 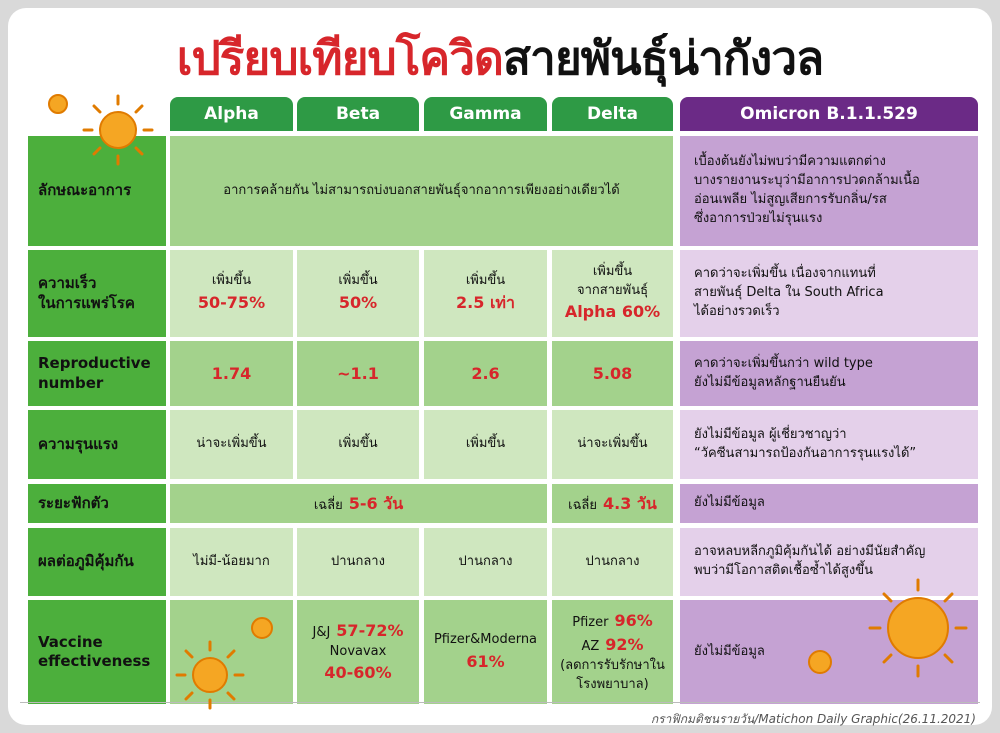 I want to click on cell-text: ไม่มี-น้อยมาก, so click(x=231, y=561).